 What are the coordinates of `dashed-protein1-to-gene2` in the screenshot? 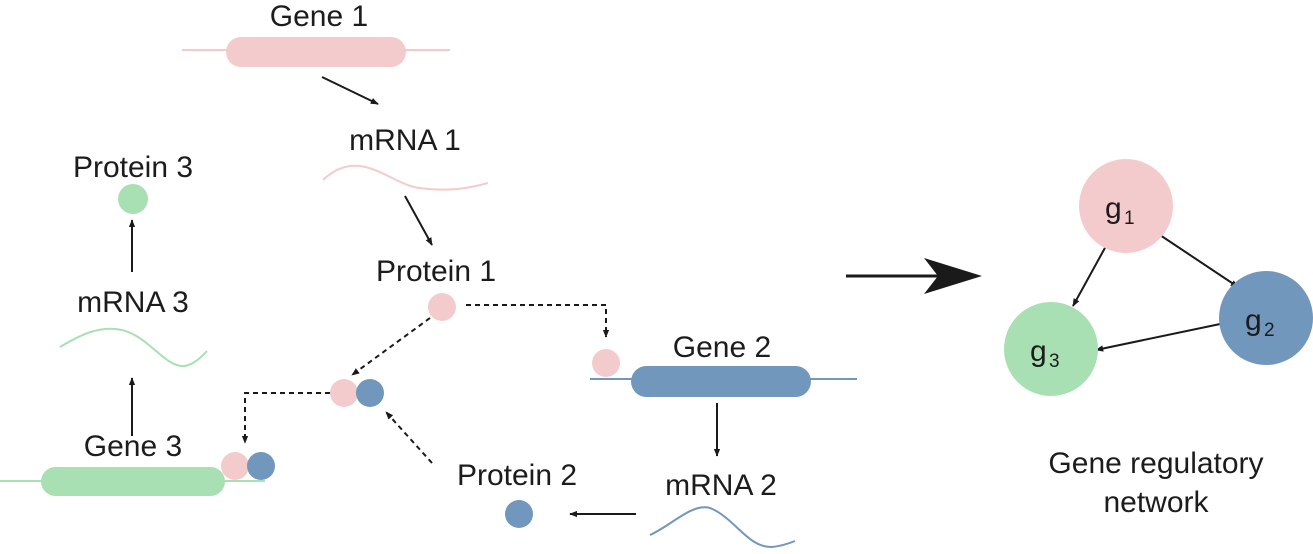 It's located at (538, 321).